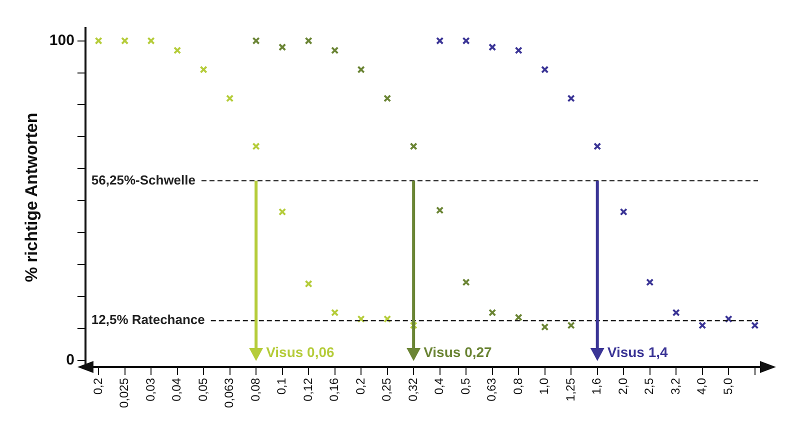 The width and height of the screenshot is (806, 423). Describe the element at coordinates (150, 390) in the screenshot. I see `x-tick-label: 0,03` at that location.